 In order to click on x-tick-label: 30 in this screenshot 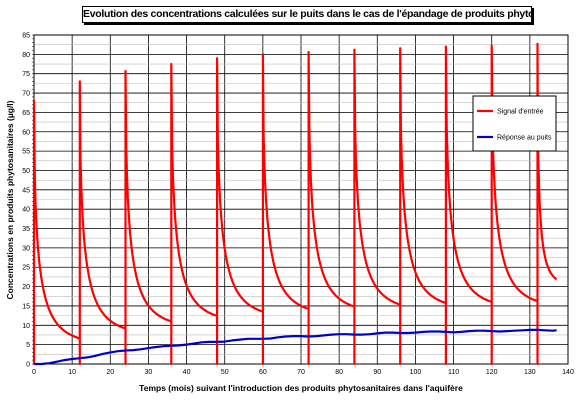, I will do `click(149, 372)`.